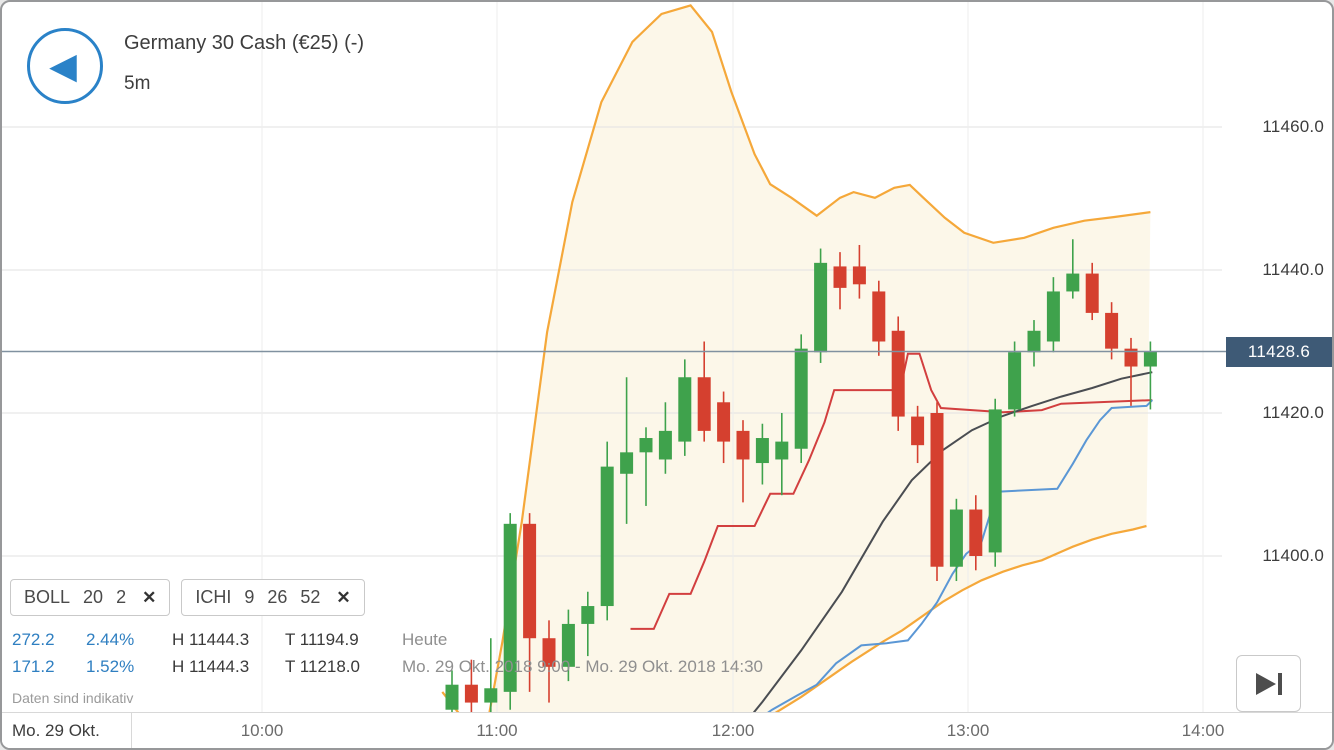 This screenshot has height=750, width=1334. Describe the element at coordinates (277, 597) in the screenshot. I see `indicator-param: 26` at that location.